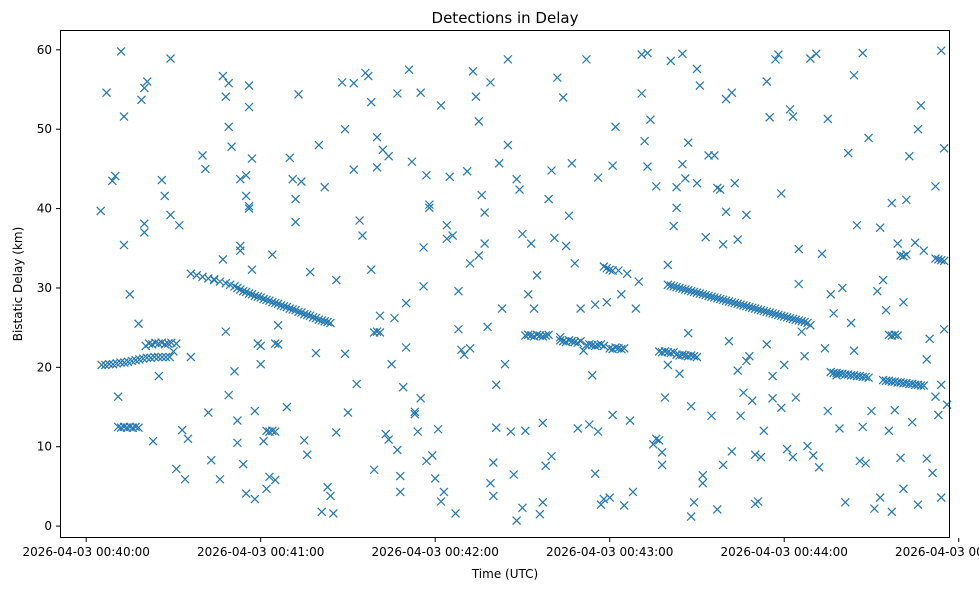 This screenshot has height=590, width=979. Describe the element at coordinates (44, 367) in the screenshot. I see `y-tick-label: 20` at that location.